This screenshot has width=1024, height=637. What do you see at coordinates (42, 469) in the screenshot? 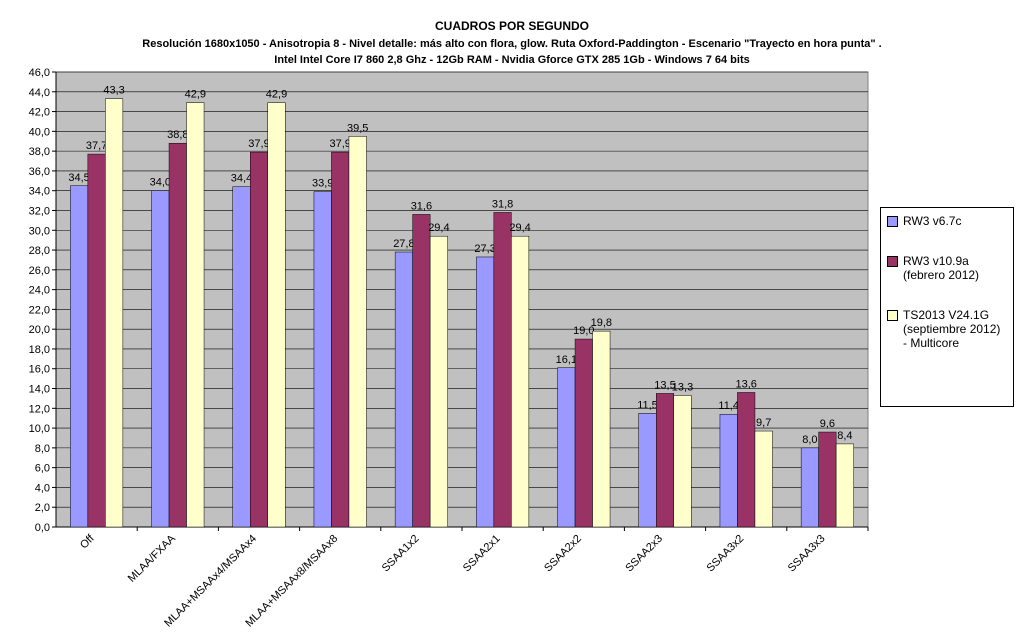
I see `y-tick-label: 6,0` at bounding box center [42, 469].